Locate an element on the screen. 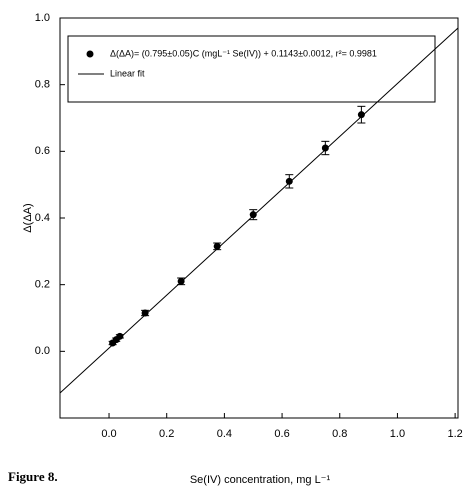 This screenshot has width=471, height=500. y-tick-label: 0.8 is located at coordinates (42, 85).